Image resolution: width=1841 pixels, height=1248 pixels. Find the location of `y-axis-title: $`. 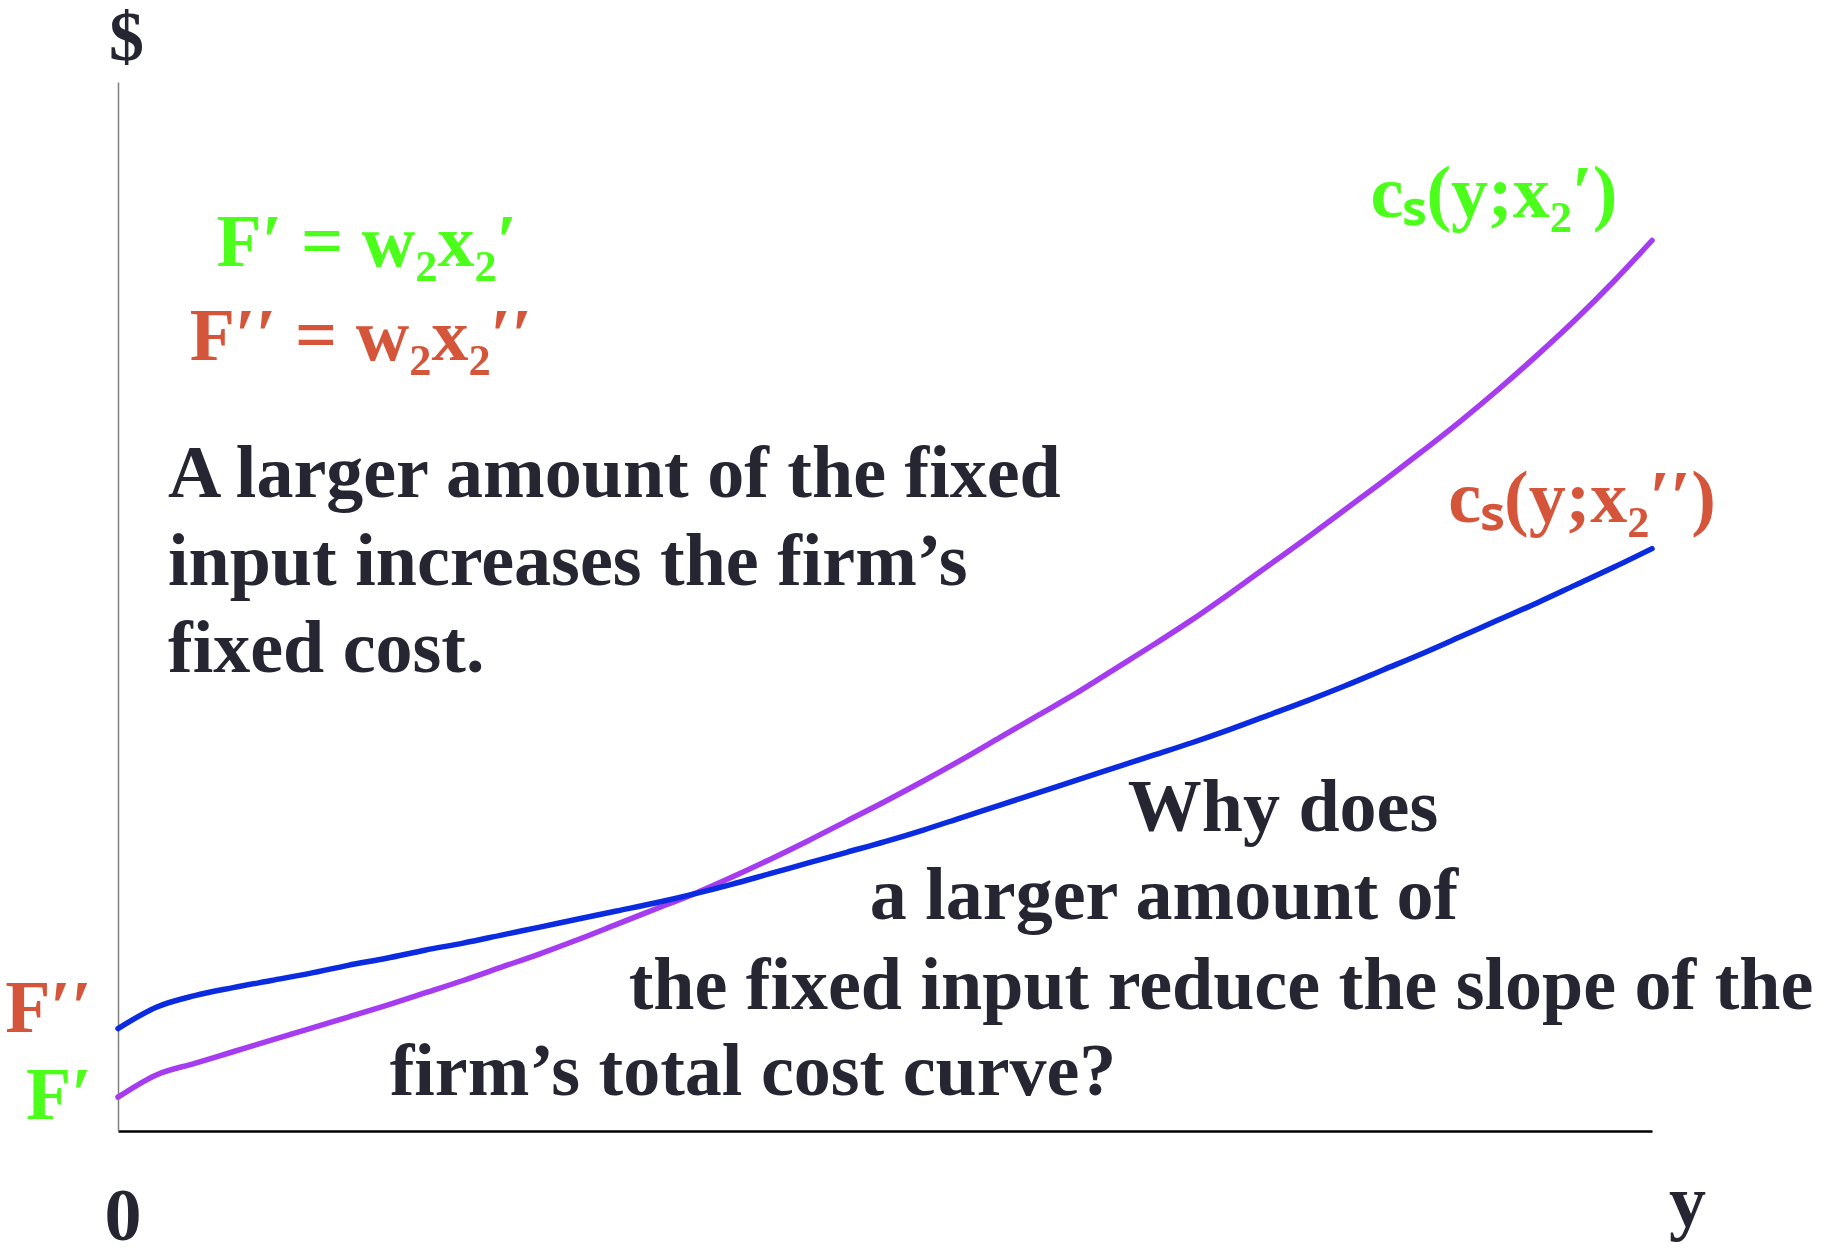

y-axis-title: $ is located at coordinates (126, 37).